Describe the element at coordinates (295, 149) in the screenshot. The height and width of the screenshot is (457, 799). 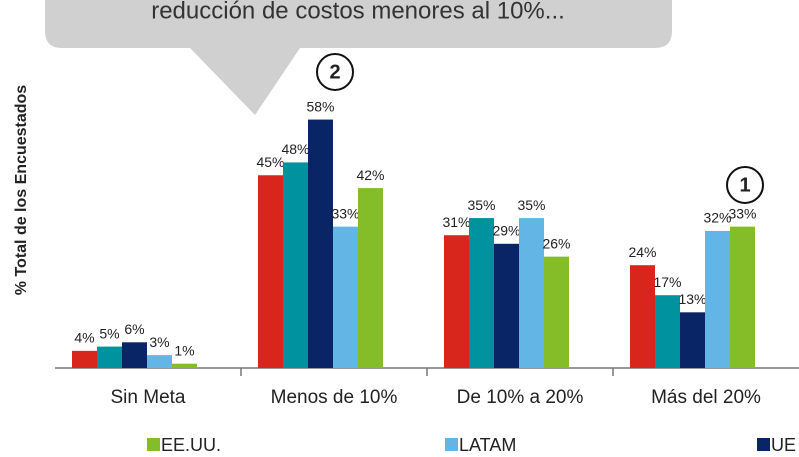
I see `value-label: 48%` at that location.